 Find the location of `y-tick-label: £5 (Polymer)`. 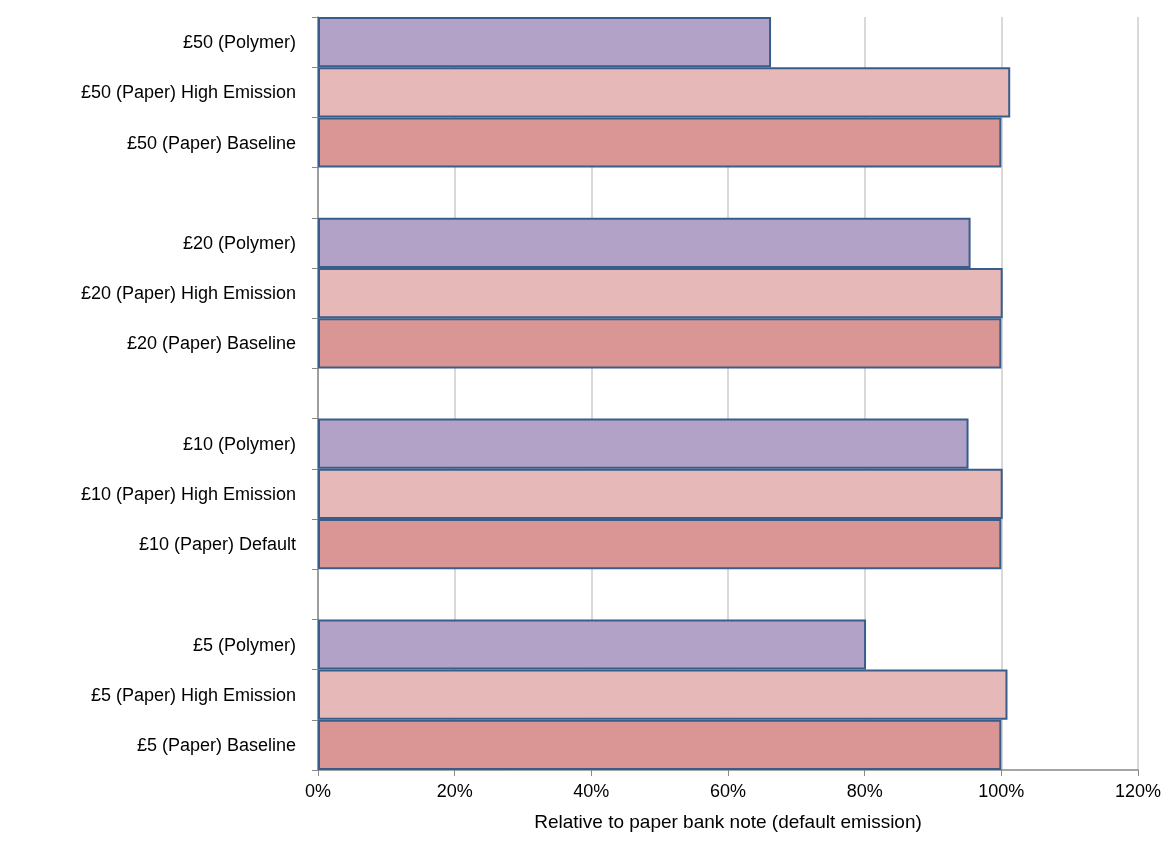

y-tick-label: £5 (Polymer) is located at coordinates (244, 644).